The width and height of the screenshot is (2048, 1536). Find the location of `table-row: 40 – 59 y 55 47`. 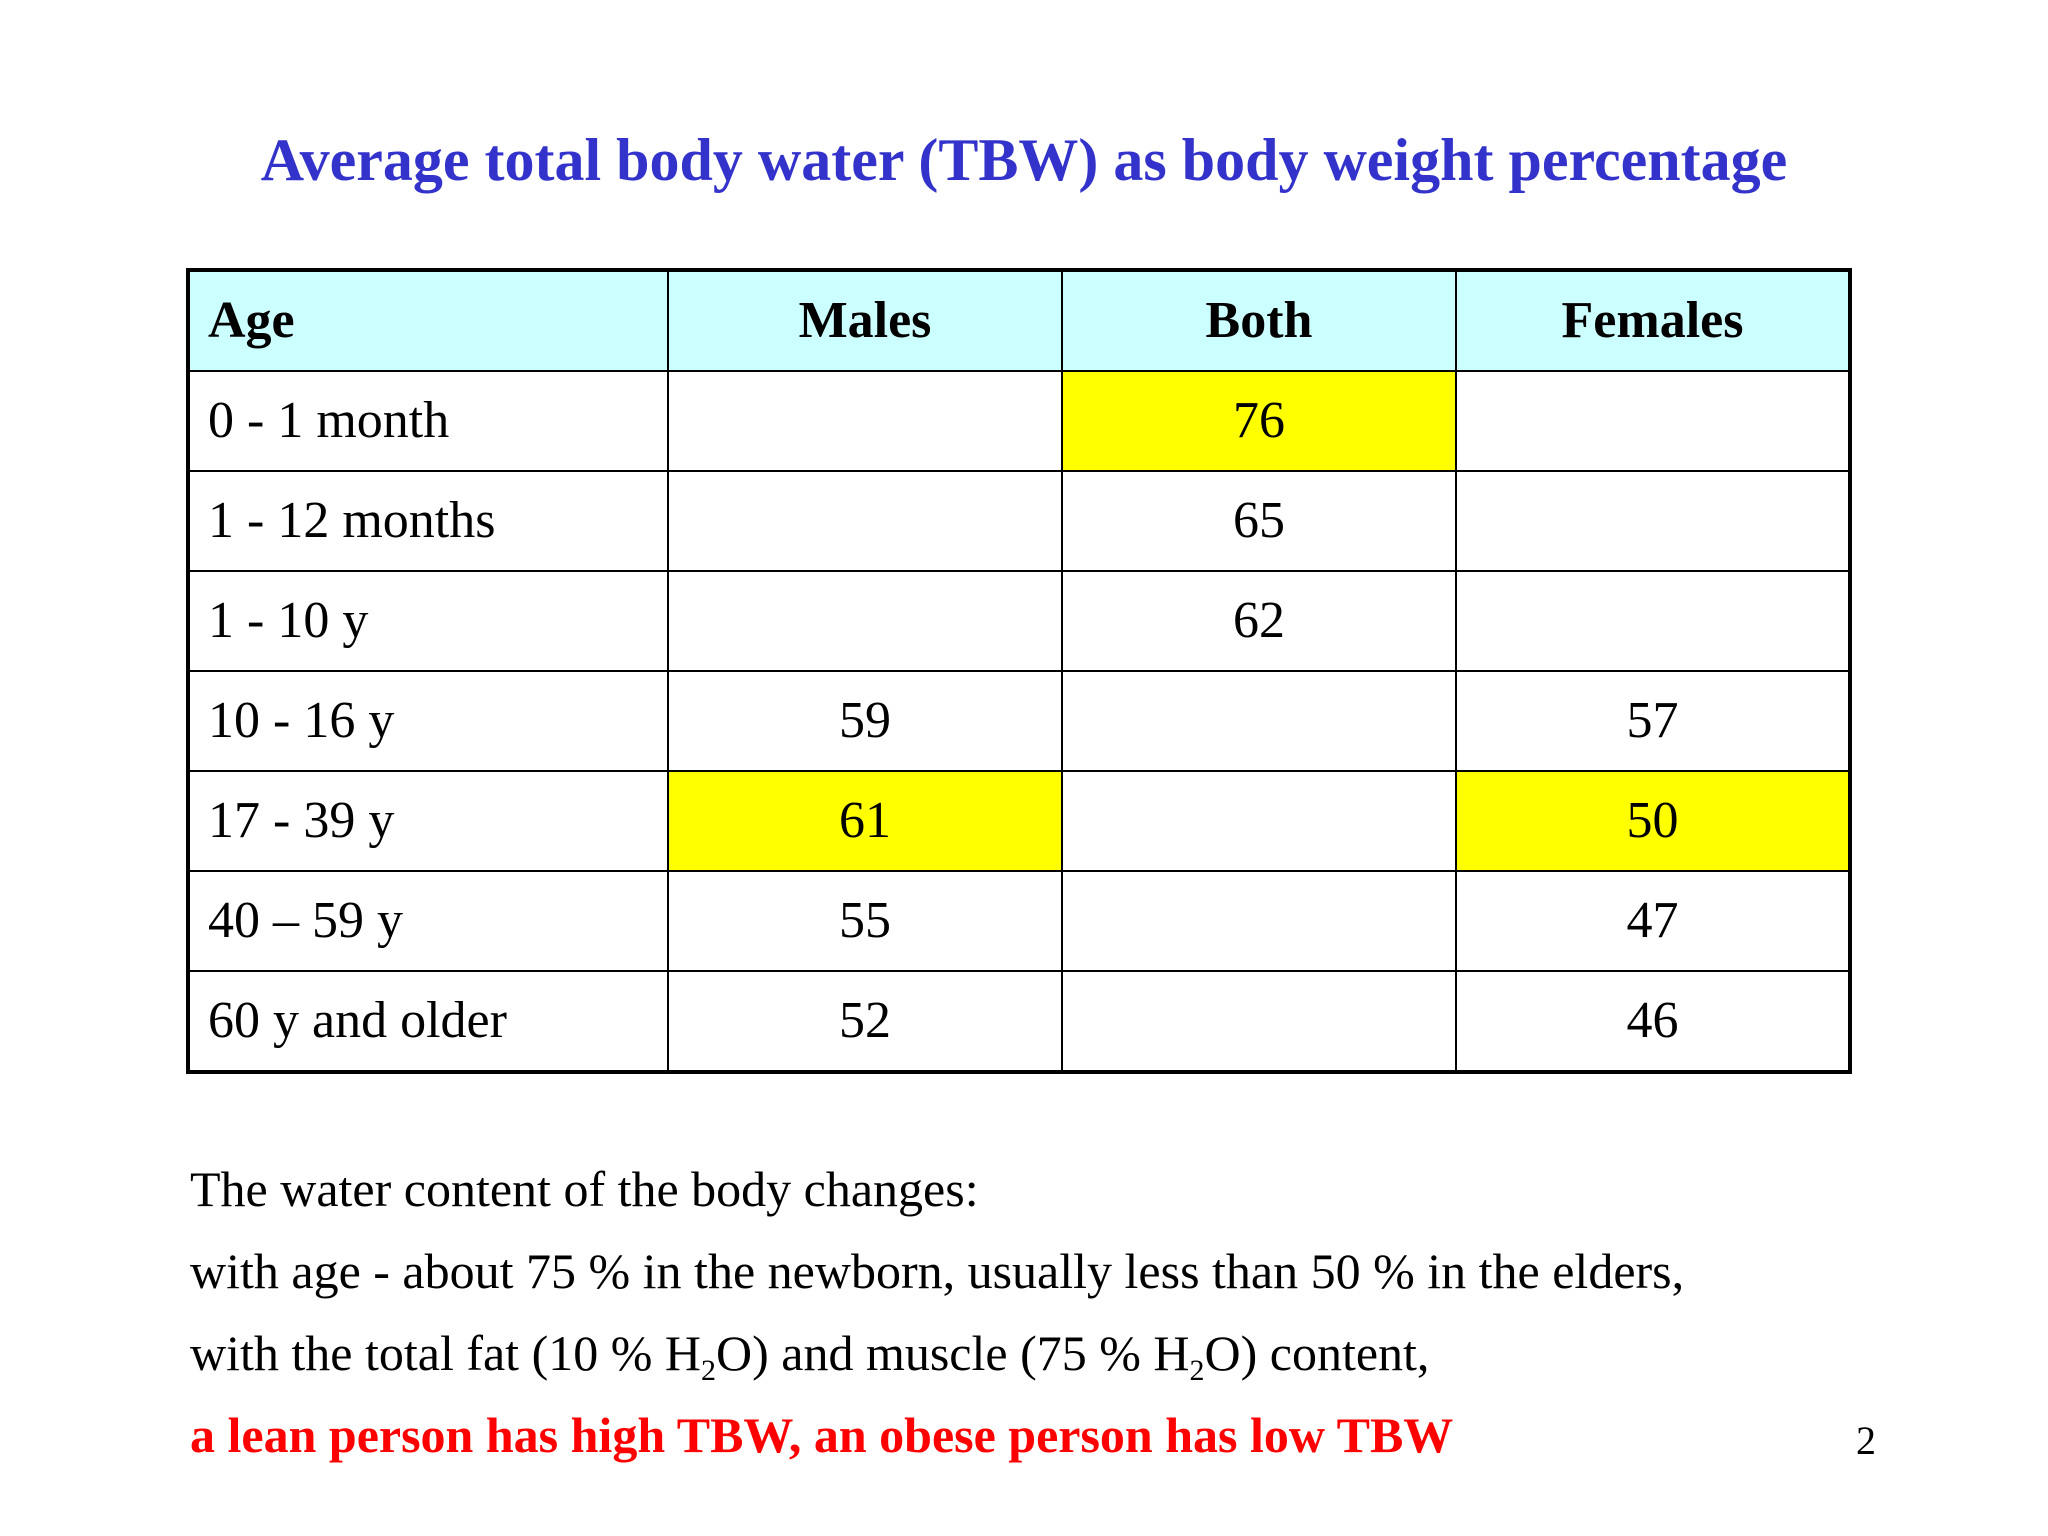

table-row: 40 – 59 y 55 47 is located at coordinates (1019, 921).